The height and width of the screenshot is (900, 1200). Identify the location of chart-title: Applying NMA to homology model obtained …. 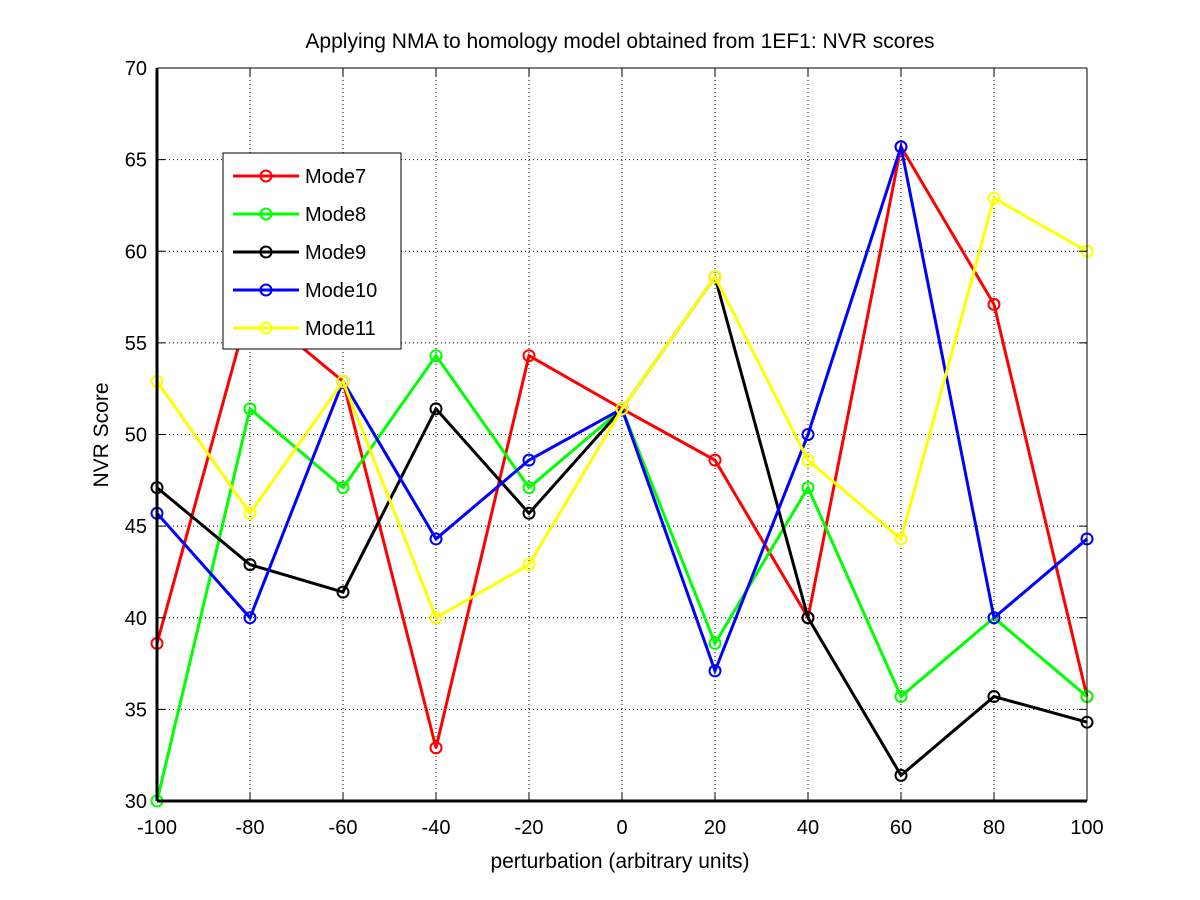
(619, 41).